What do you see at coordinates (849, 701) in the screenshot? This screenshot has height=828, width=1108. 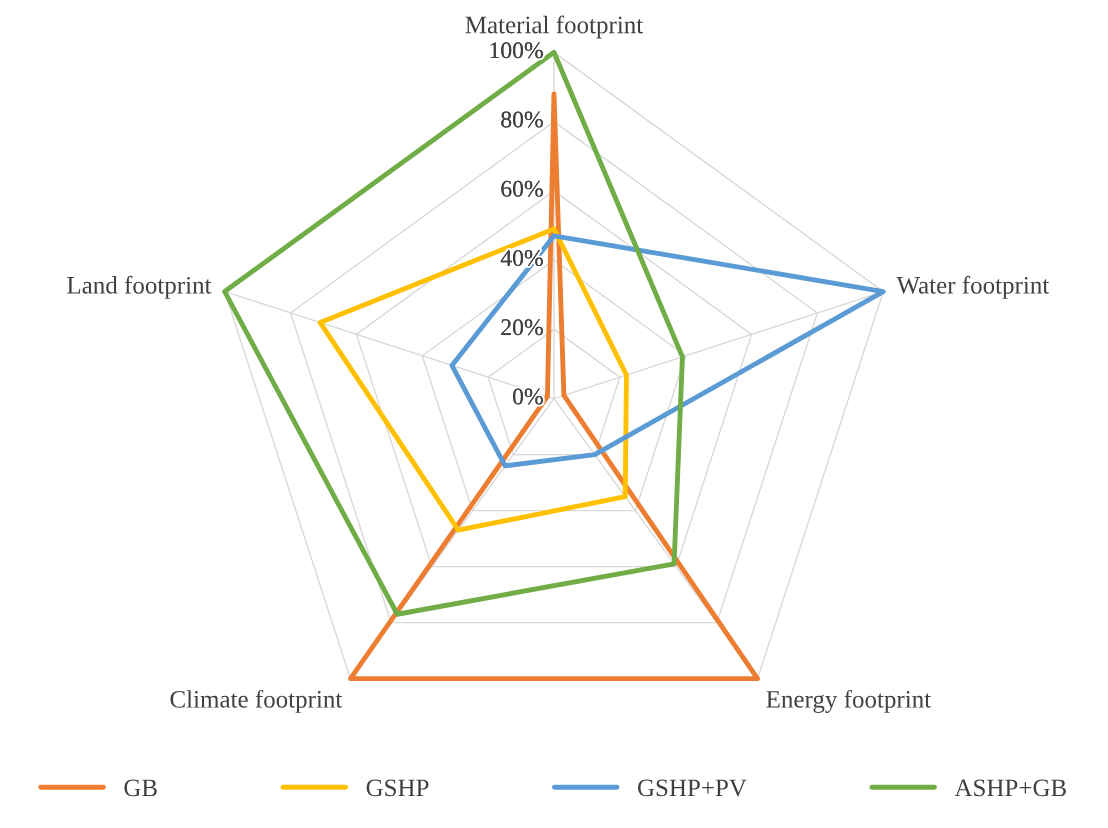 I see `spoke-label: Energy footprint` at bounding box center [849, 701].